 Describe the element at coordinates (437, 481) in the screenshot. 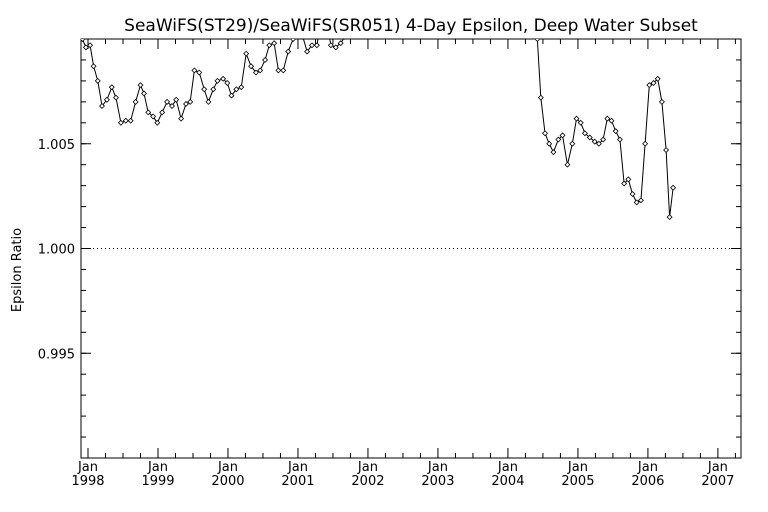

I see `x-tick-label-year: 2003` at that location.